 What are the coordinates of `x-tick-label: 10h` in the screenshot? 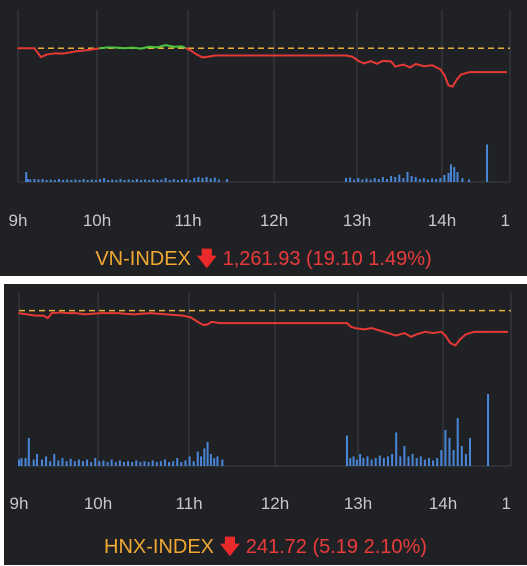 It's located at (97, 220).